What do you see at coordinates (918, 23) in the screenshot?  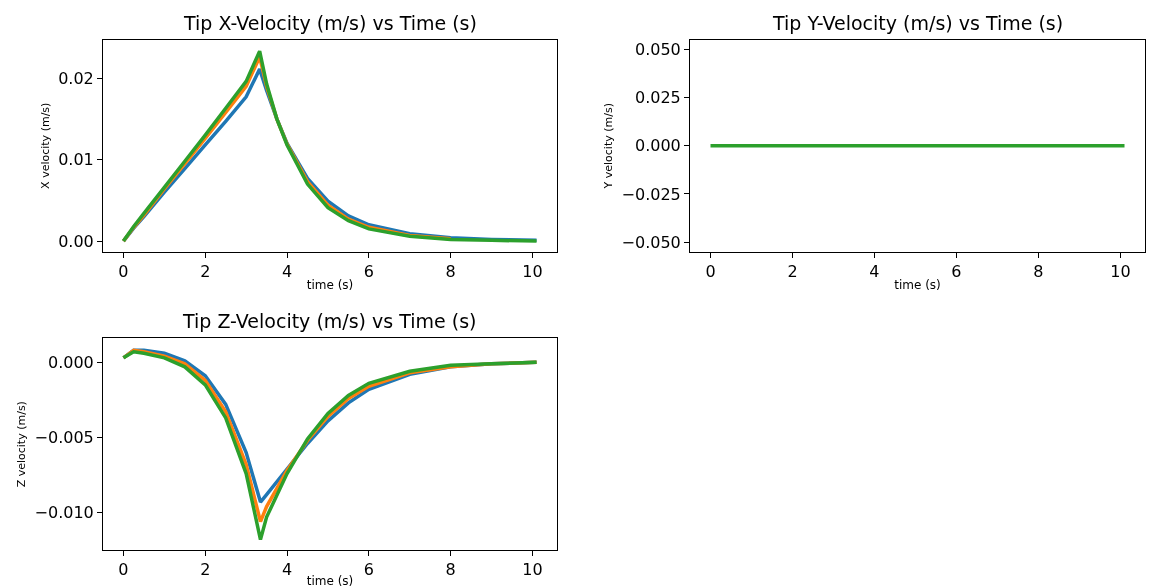 I see `chart-title: Tip Y-Velocity (m/s) vs Time (s)` at bounding box center [918, 23].